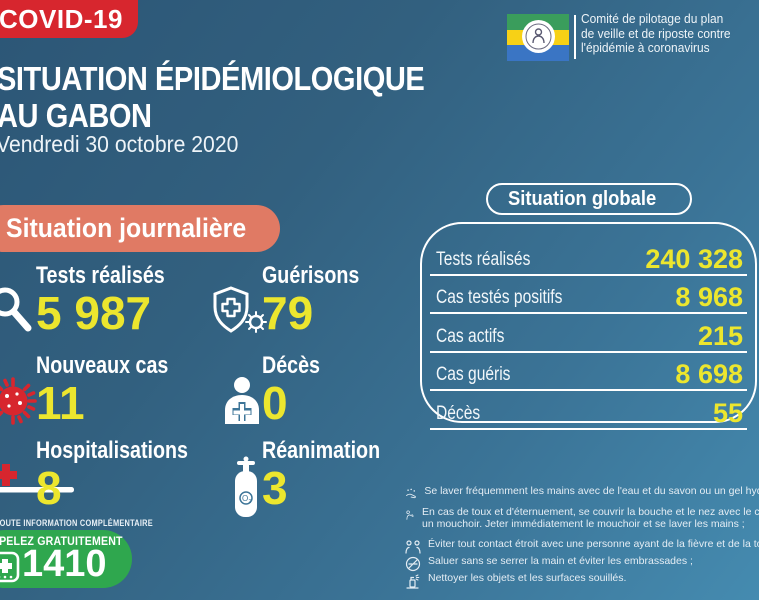 The width and height of the screenshot is (759, 600). What do you see at coordinates (291, 365) in the screenshot?
I see `stat-deaths-label: Décès` at bounding box center [291, 365].